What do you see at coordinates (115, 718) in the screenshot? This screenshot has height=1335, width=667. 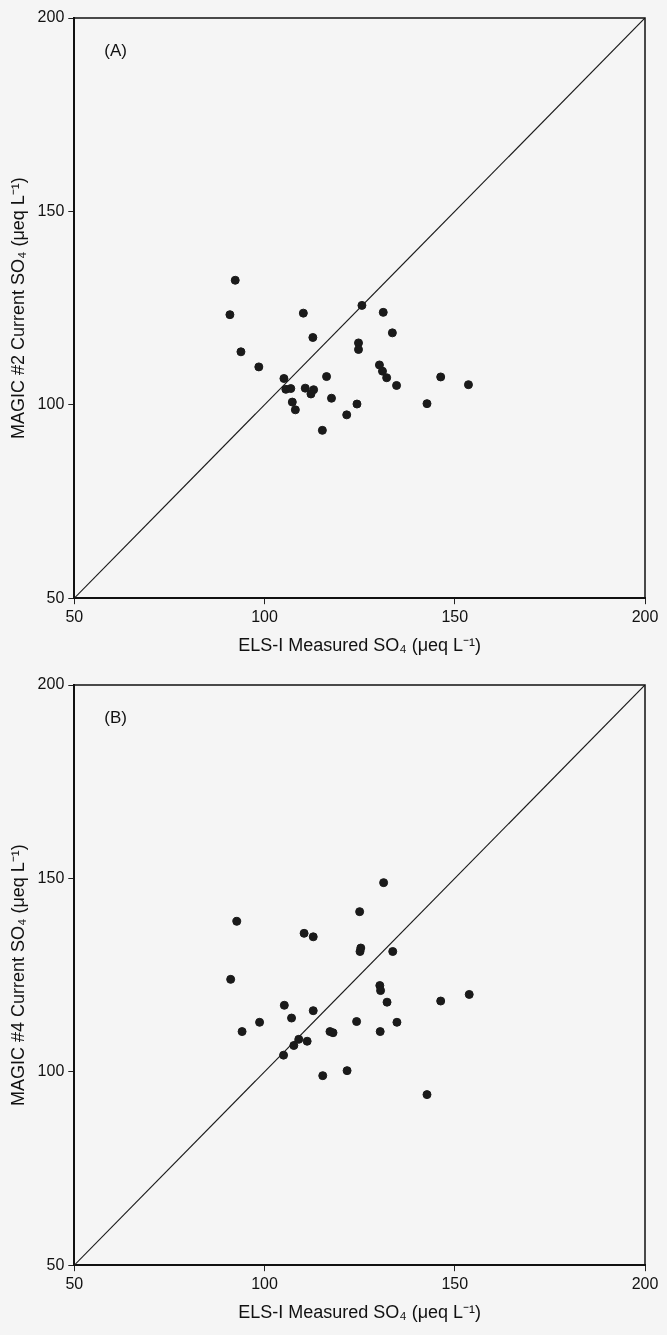 I see `annotation: (B)` at bounding box center [115, 718].